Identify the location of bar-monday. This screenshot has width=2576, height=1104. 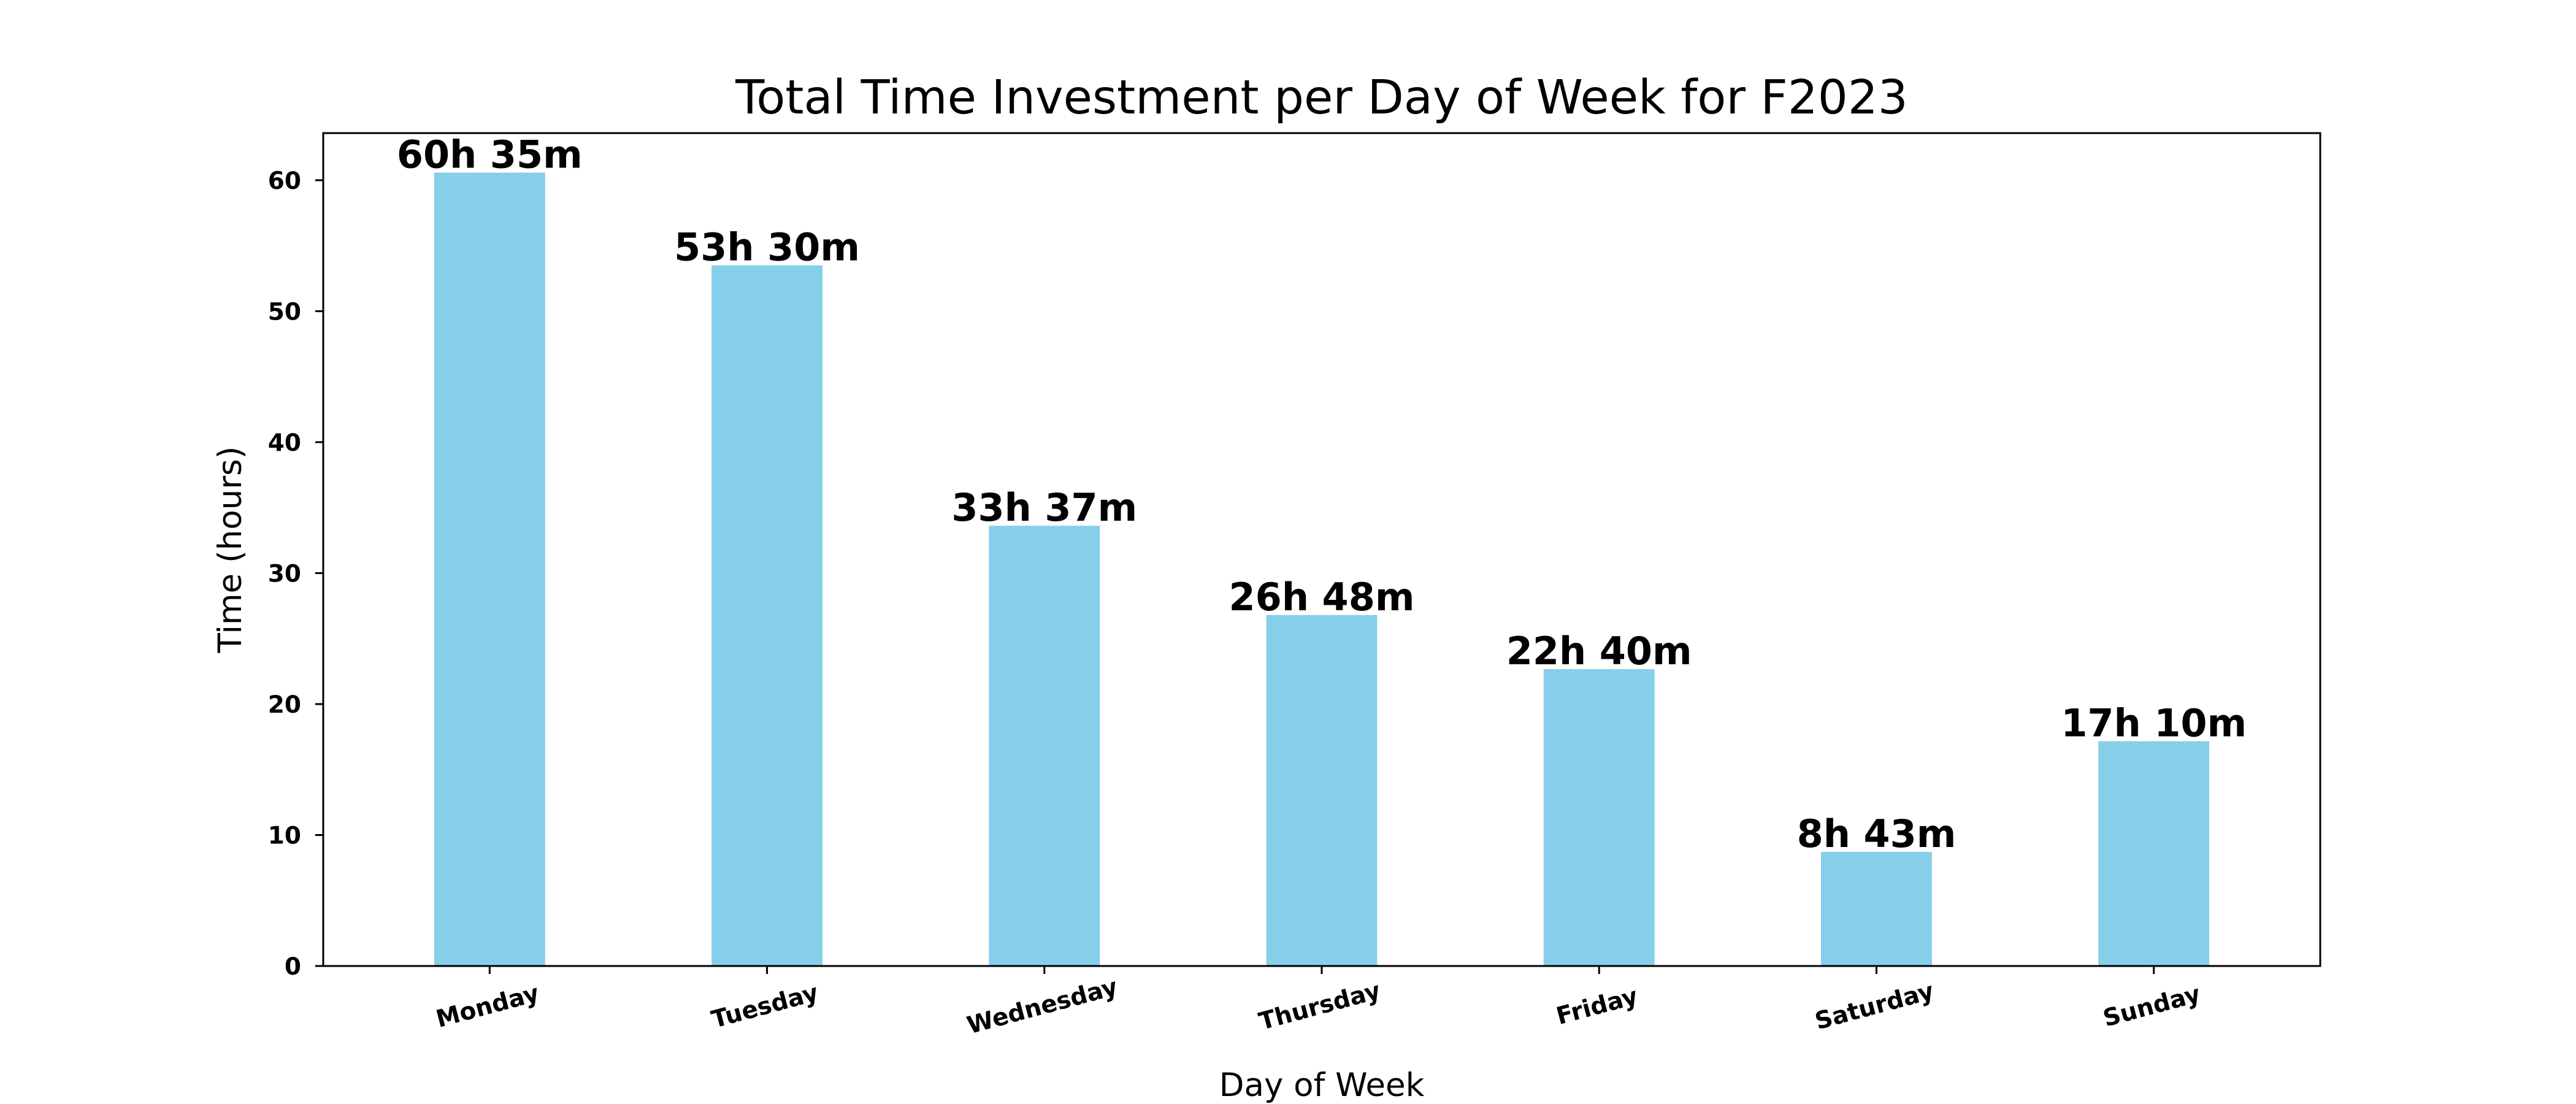
(489, 569).